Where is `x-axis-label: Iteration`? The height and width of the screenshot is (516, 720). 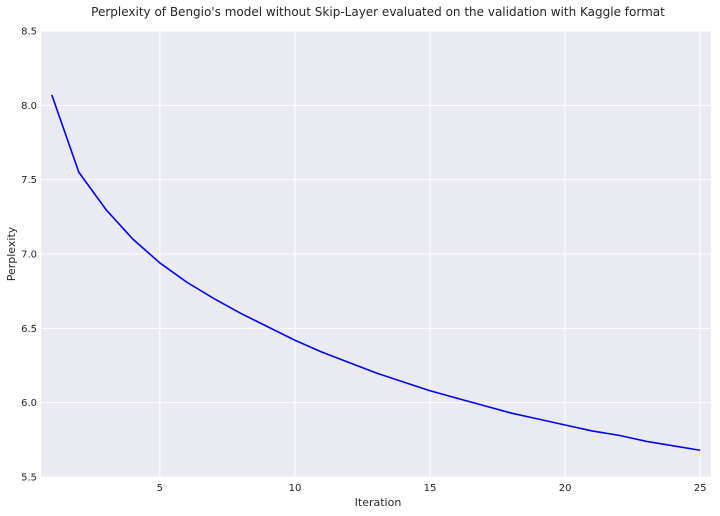 x-axis-label: Iteration is located at coordinates (378, 502).